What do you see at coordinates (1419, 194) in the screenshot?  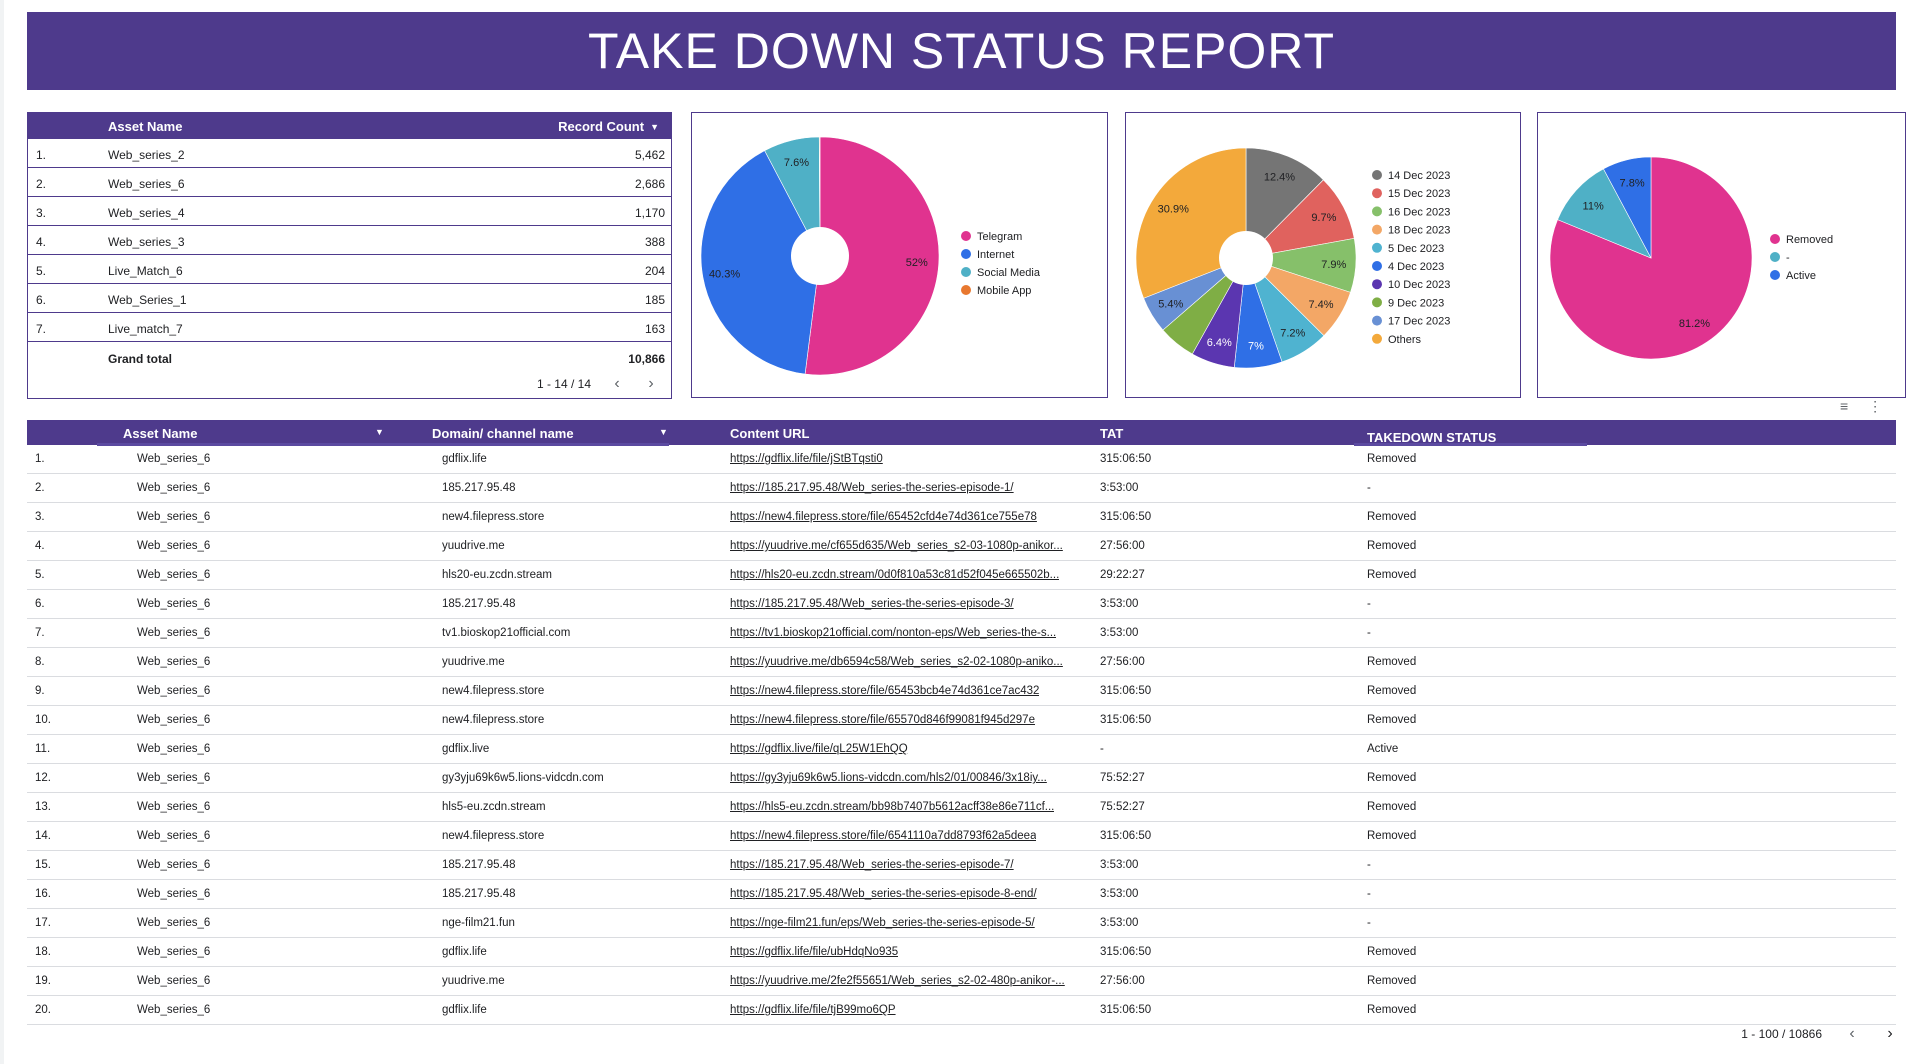 I see `legend-label: 15 Dec 2023` at bounding box center [1419, 194].